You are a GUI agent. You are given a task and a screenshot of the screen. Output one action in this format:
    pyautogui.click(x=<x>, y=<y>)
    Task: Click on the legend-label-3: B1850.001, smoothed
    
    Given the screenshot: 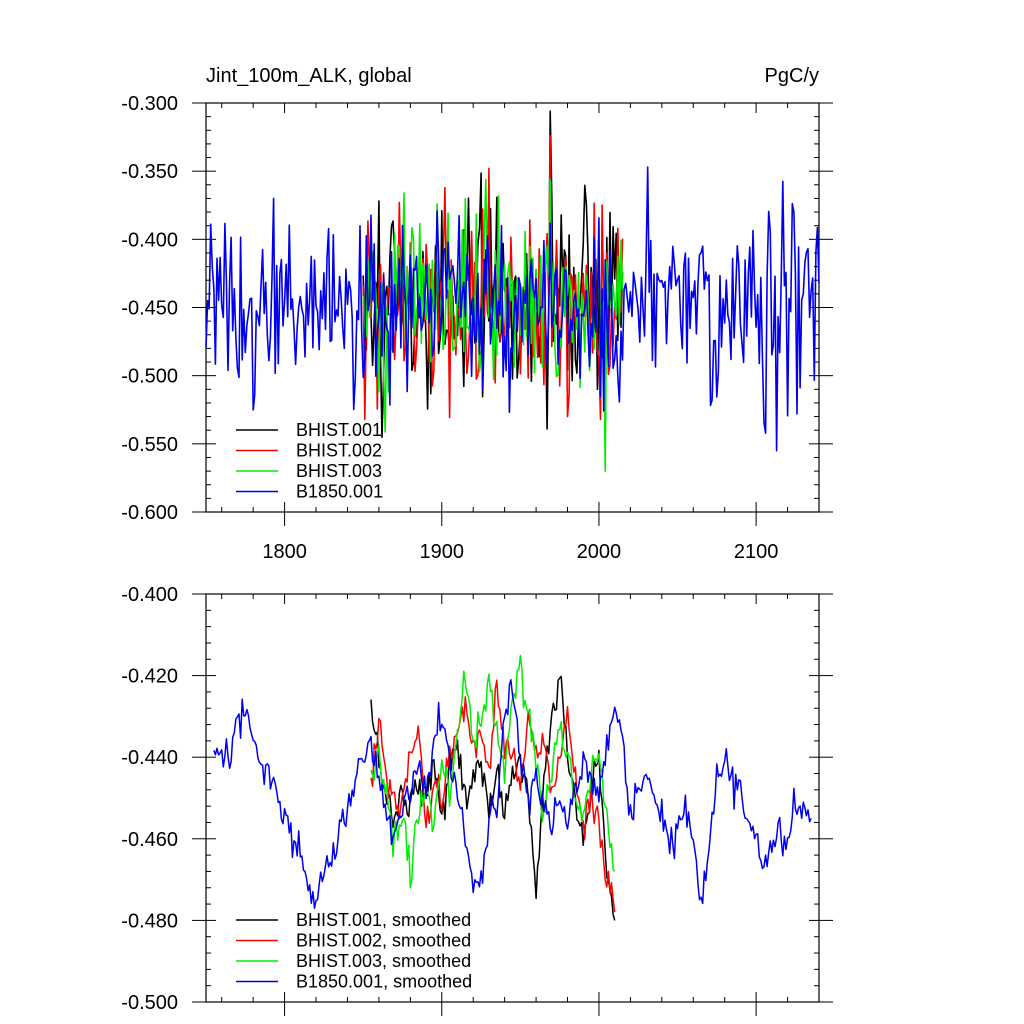 What is the action you would take?
    pyautogui.click(x=384, y=982)
    